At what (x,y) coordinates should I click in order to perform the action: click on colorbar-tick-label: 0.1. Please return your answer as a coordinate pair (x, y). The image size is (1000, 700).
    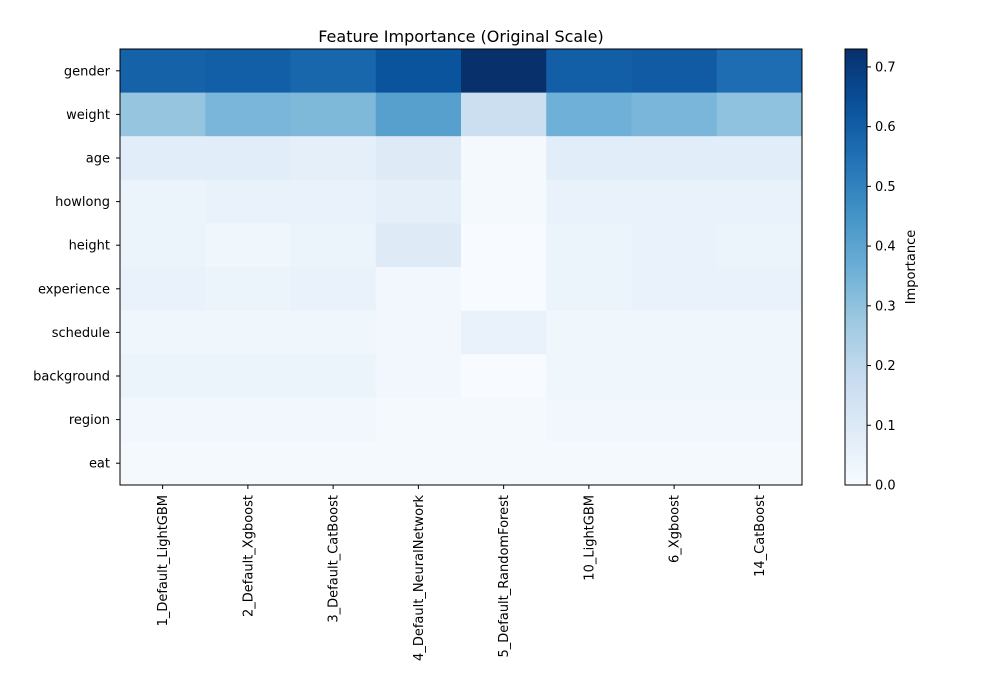
    Looking at the image, I should click on (885, 426).